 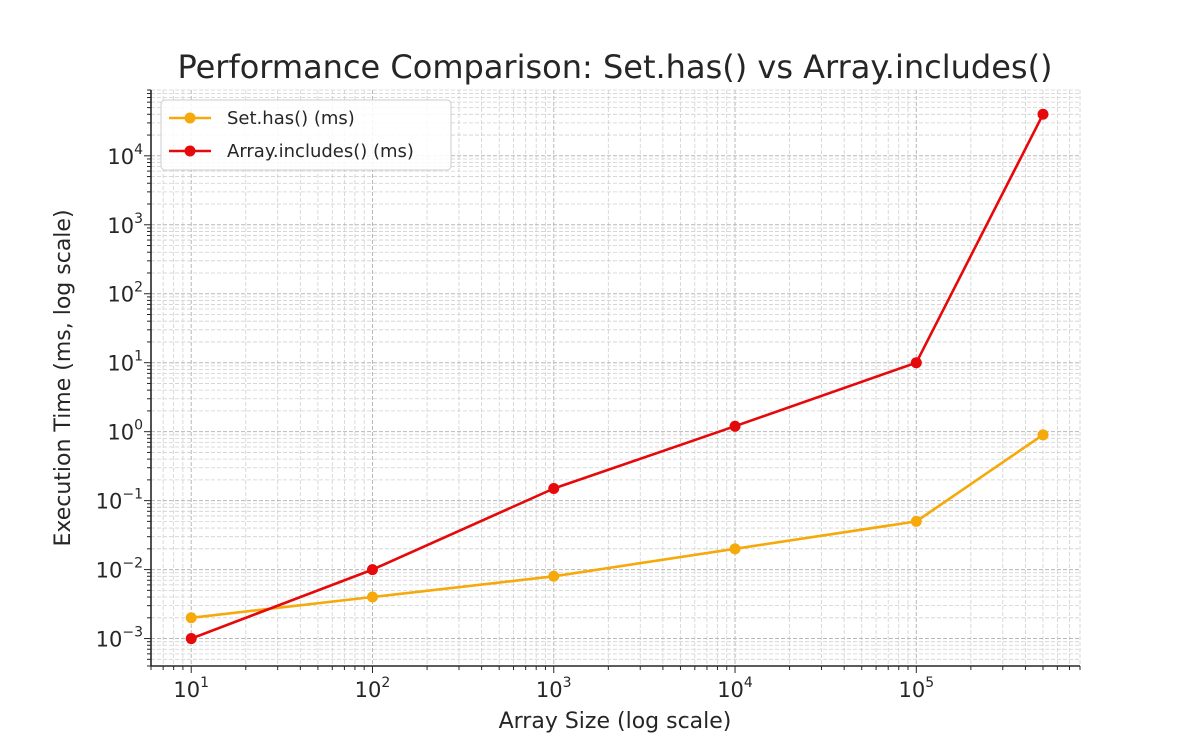 What do you see at coordinates (554, 688) in the screenshot?
I see `x-tick-label: 103` at bounding box center [554, 688].